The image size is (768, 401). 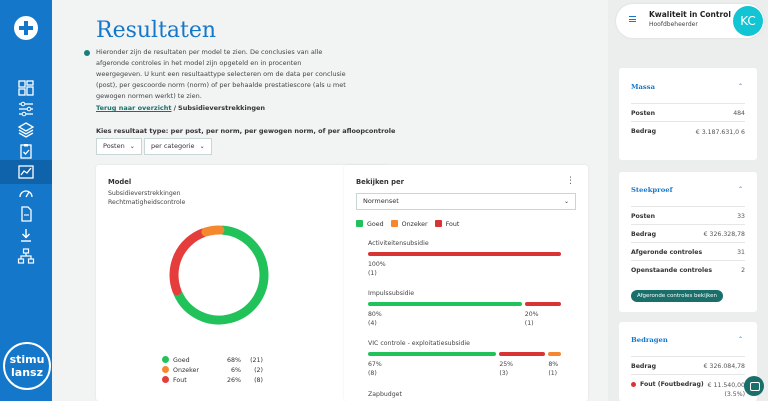 I want to click on massa-posten-row: Posten 484, so click(x=688, y=112).